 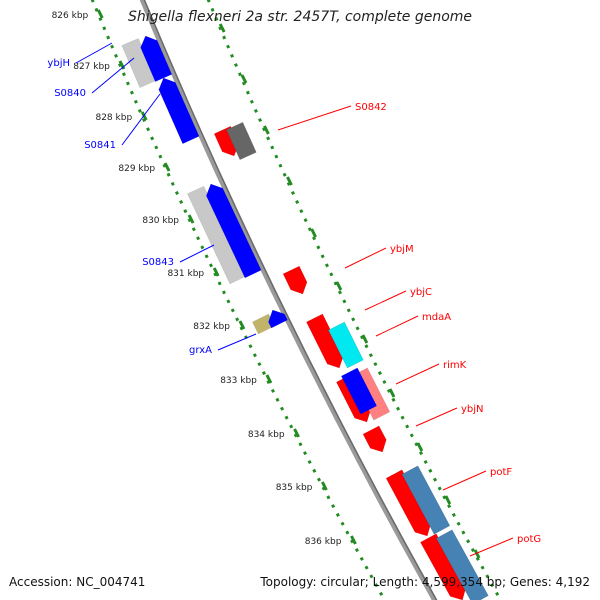 What do you see at coordinates (374, 439) in the screenshot?
I see `gene-arrow-ybjN` at bounding box center [374, 439].